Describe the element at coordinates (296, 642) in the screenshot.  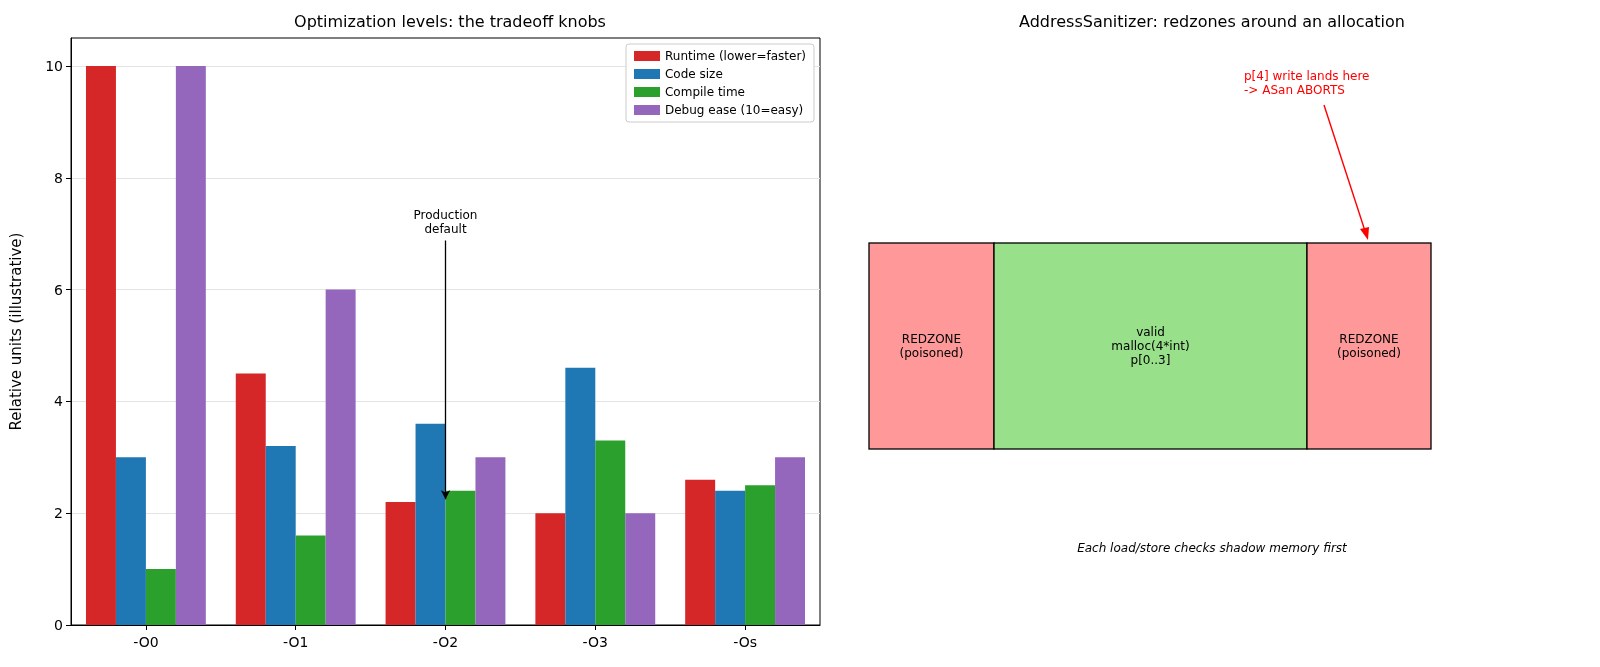
I see `x-tick-label: -O1` at that location.